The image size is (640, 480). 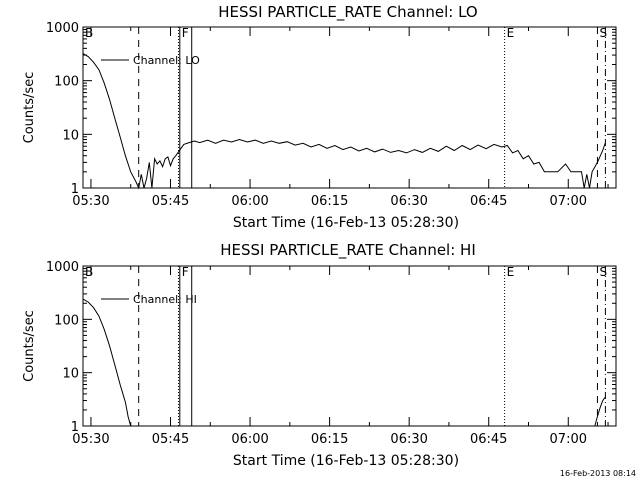 What do you see at coordinates (166, 60) in the screenshot?
I see `legend-label: Channel: LO` at bounding box center [166, 60].